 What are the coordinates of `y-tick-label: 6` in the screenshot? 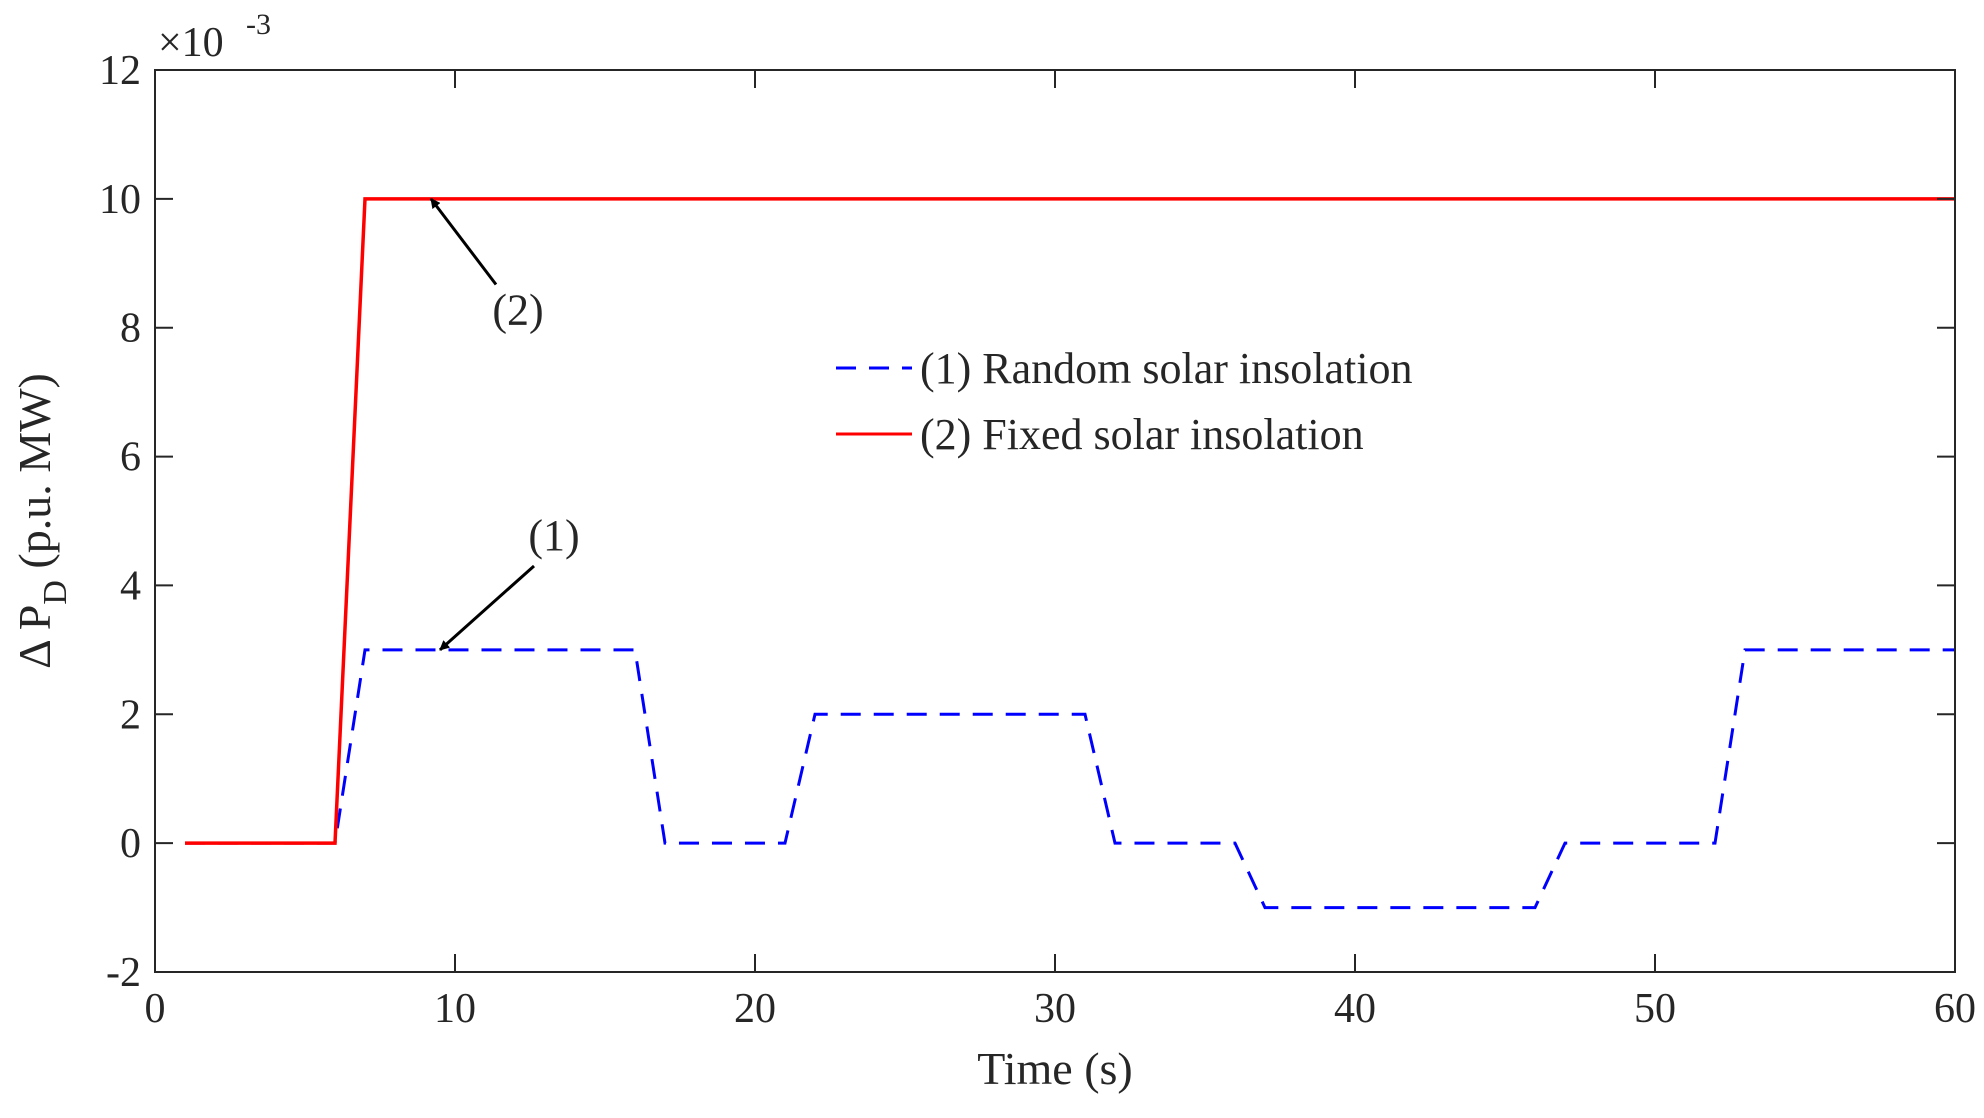 It's located at (130, 458).